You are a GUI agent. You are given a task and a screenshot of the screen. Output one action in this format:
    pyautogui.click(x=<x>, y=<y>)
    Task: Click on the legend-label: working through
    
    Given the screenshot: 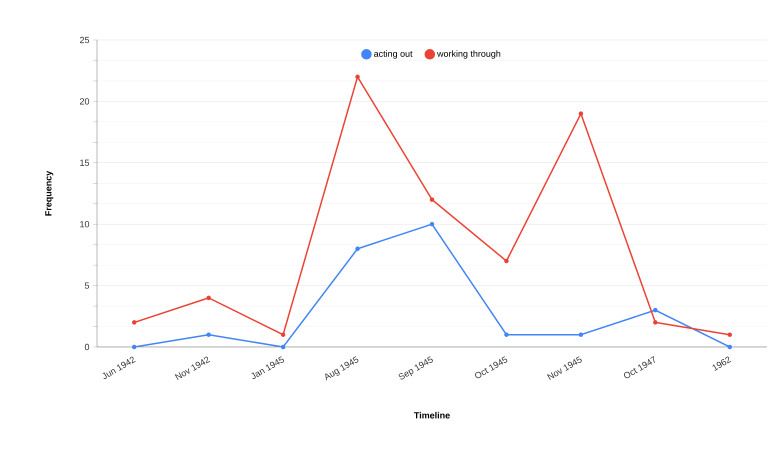 What is the action you would take?
    pyautogui.click(x=468, y=54)
    